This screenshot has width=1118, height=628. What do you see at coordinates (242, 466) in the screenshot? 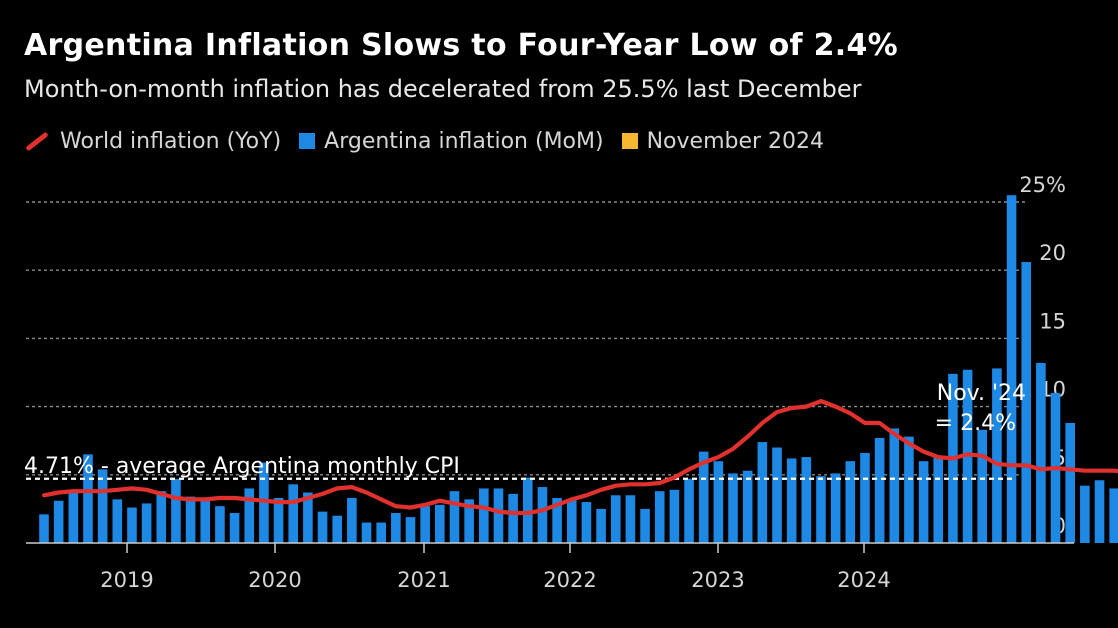
I see `average-label: 4.71% - average Argentina monthly CPI` at bounding box center [242, 466].